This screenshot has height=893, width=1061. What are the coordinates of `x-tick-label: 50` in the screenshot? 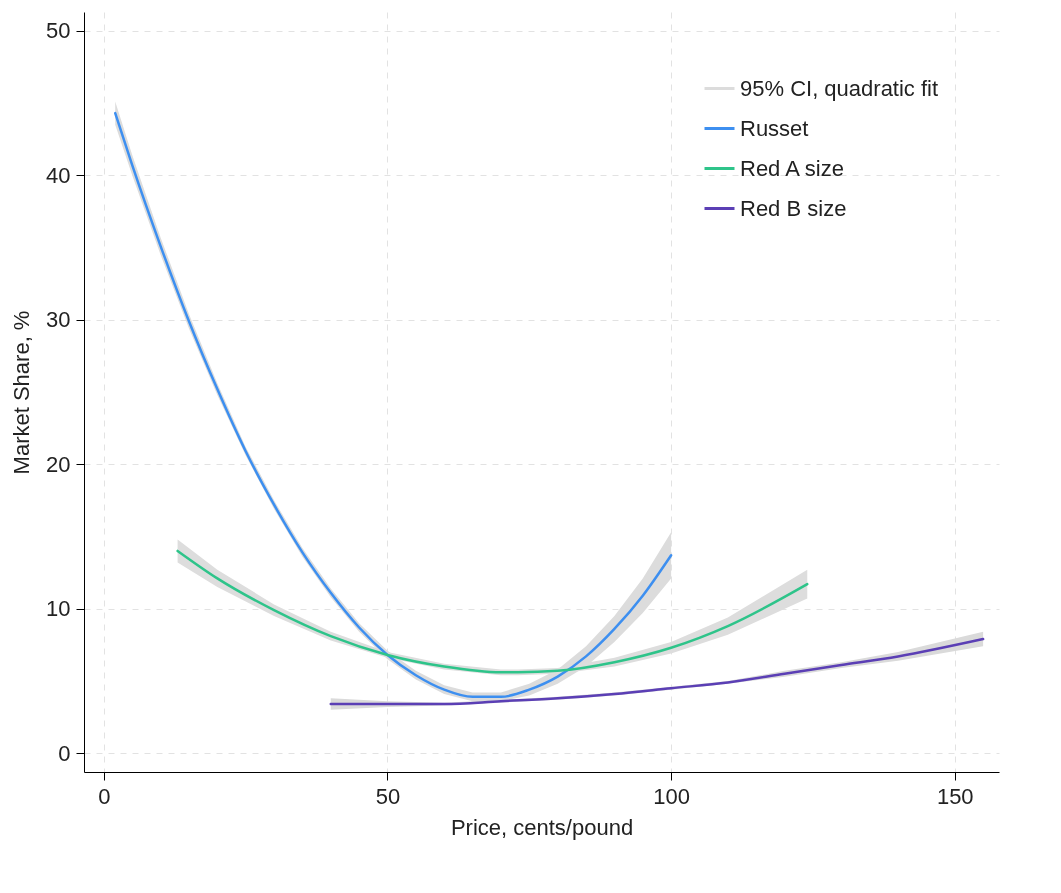 It's located at (388, 796).